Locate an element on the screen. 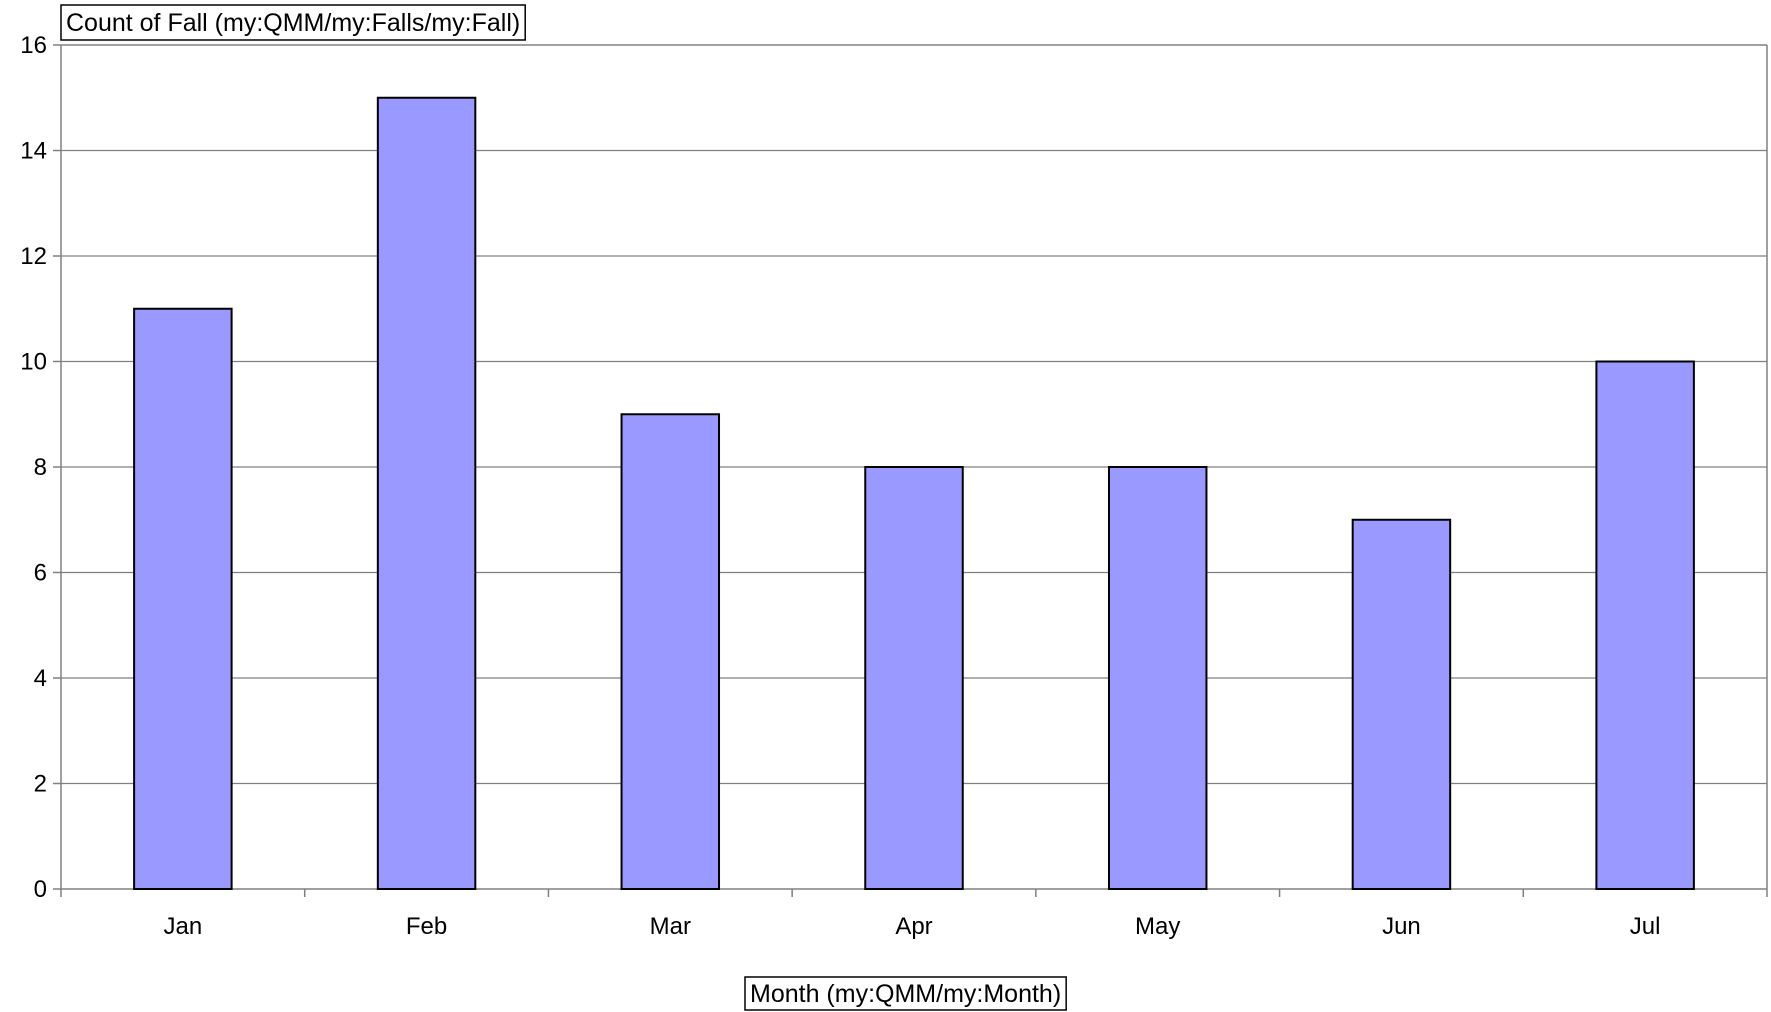  y-tick-label: 0 is located at coordinates (40, 889).